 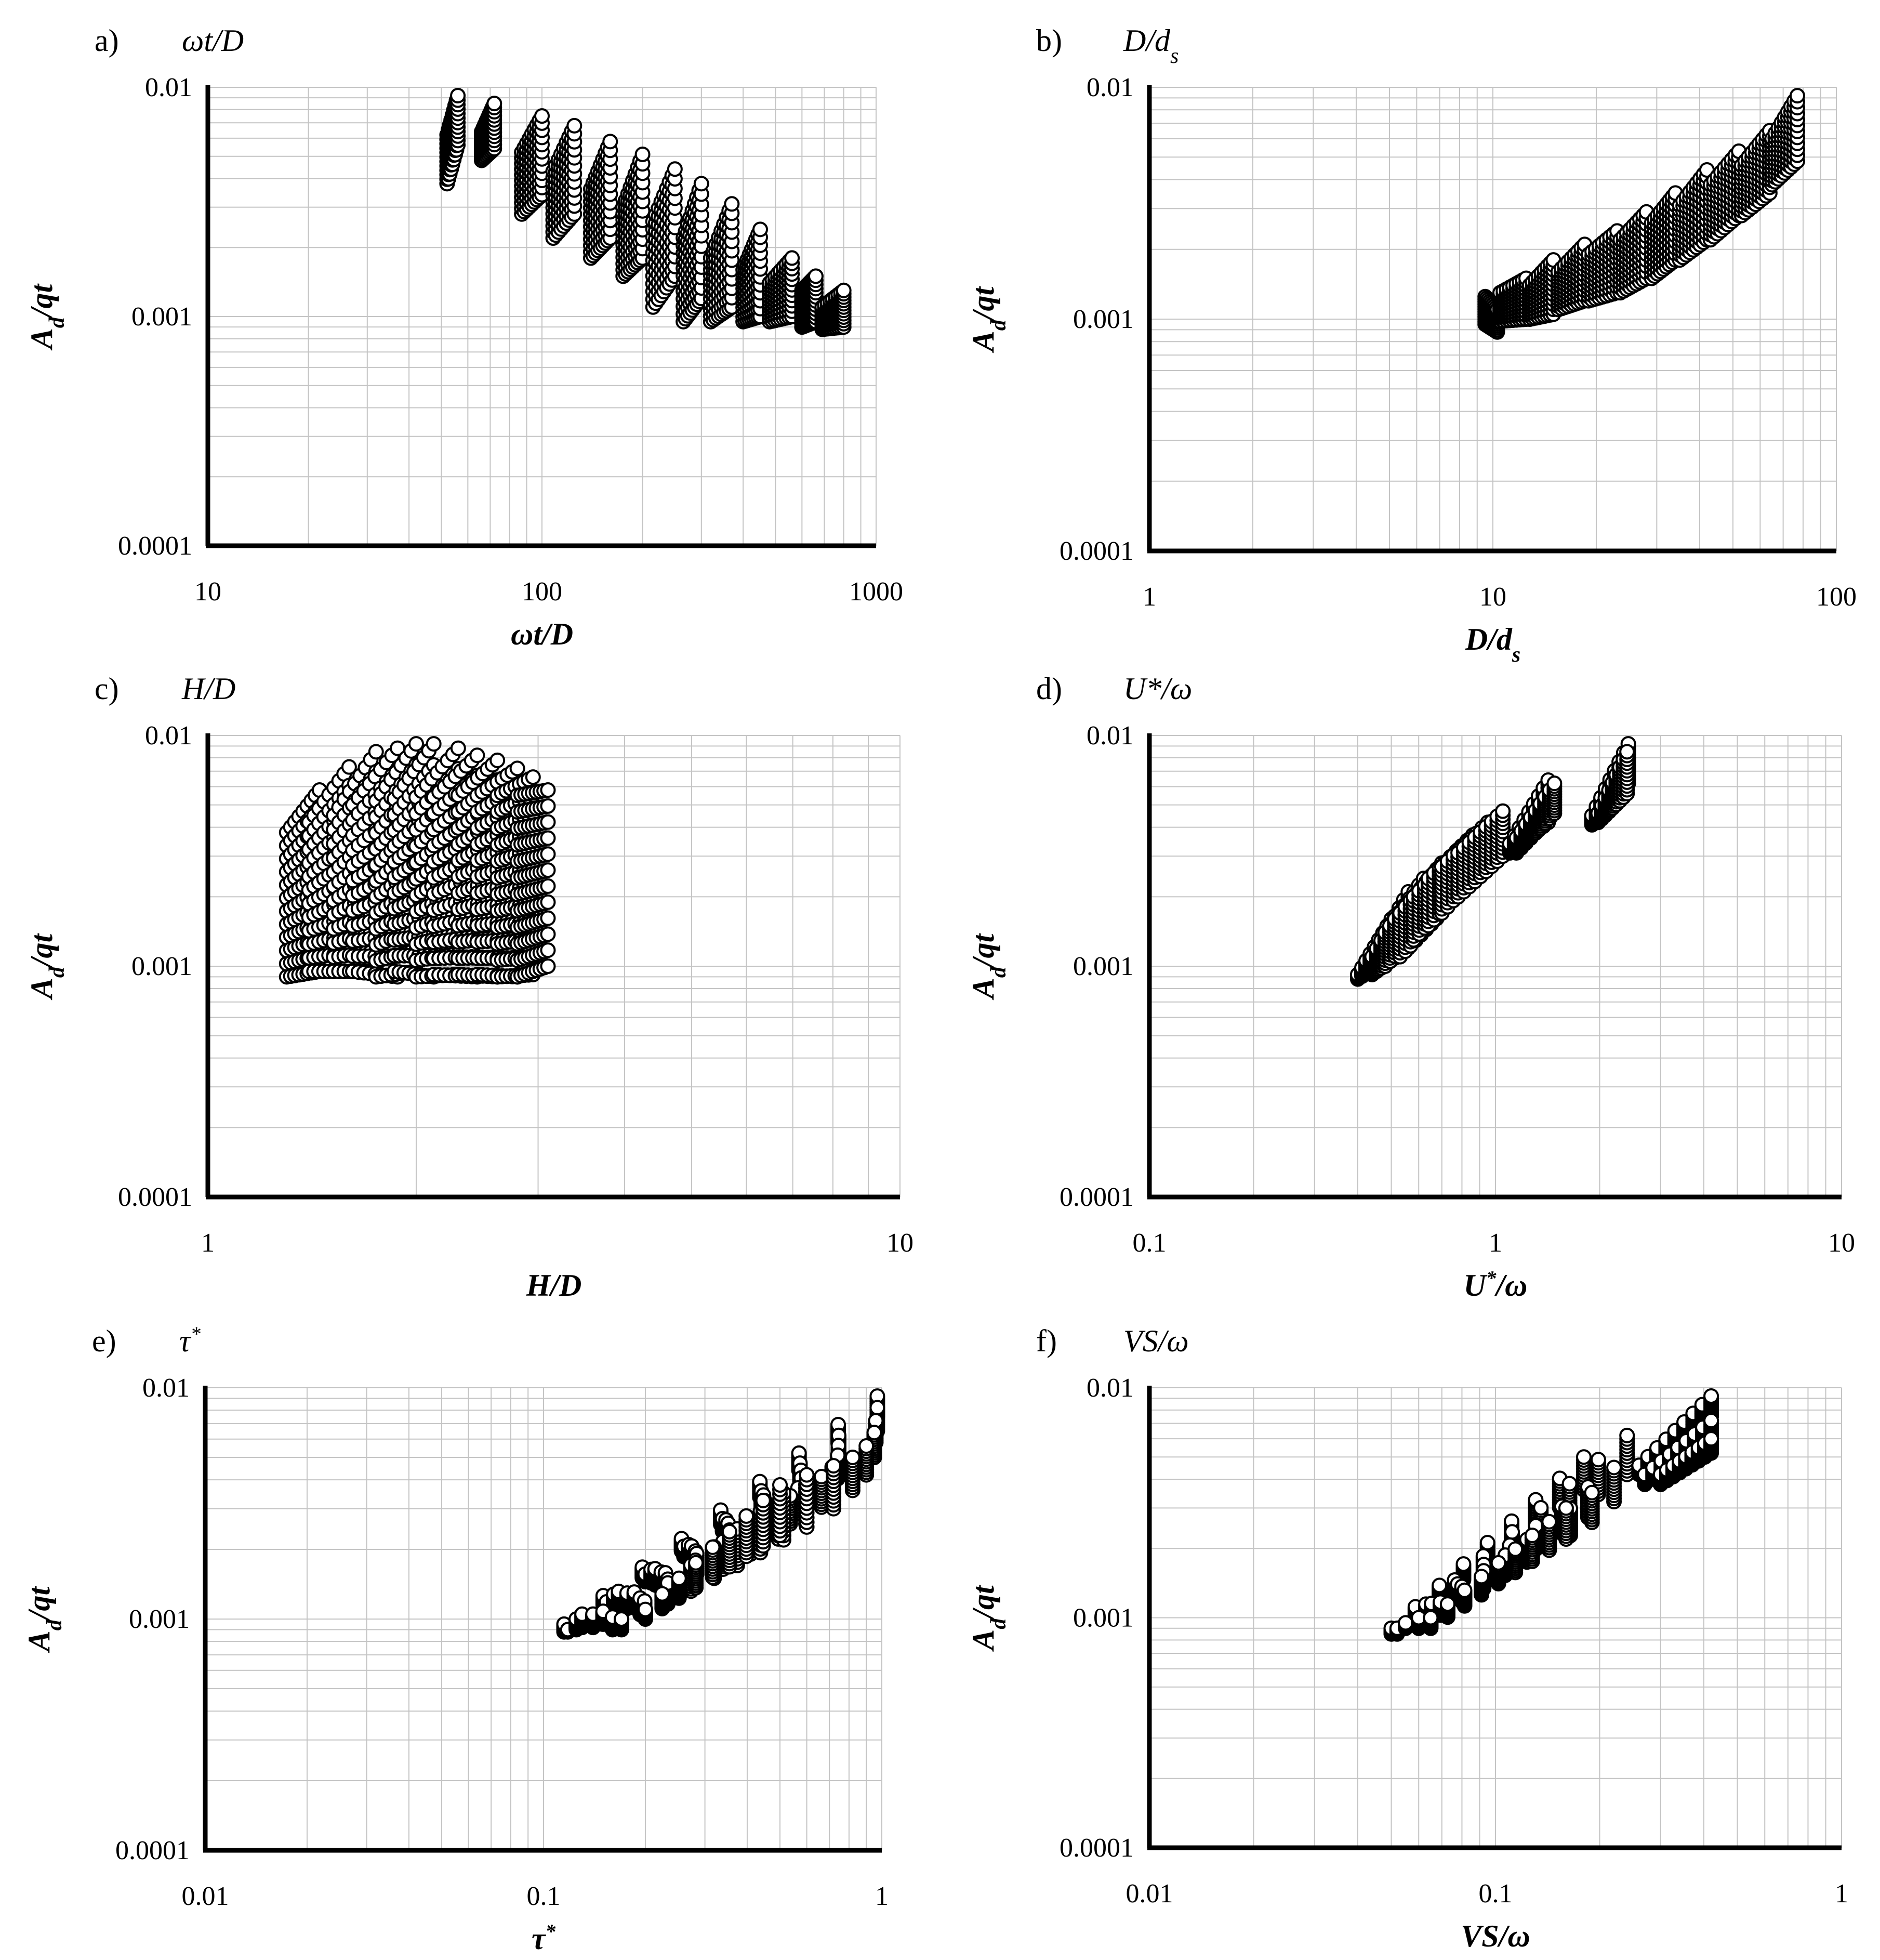 I want to click on gridlines, so click(x=1495, y=966).